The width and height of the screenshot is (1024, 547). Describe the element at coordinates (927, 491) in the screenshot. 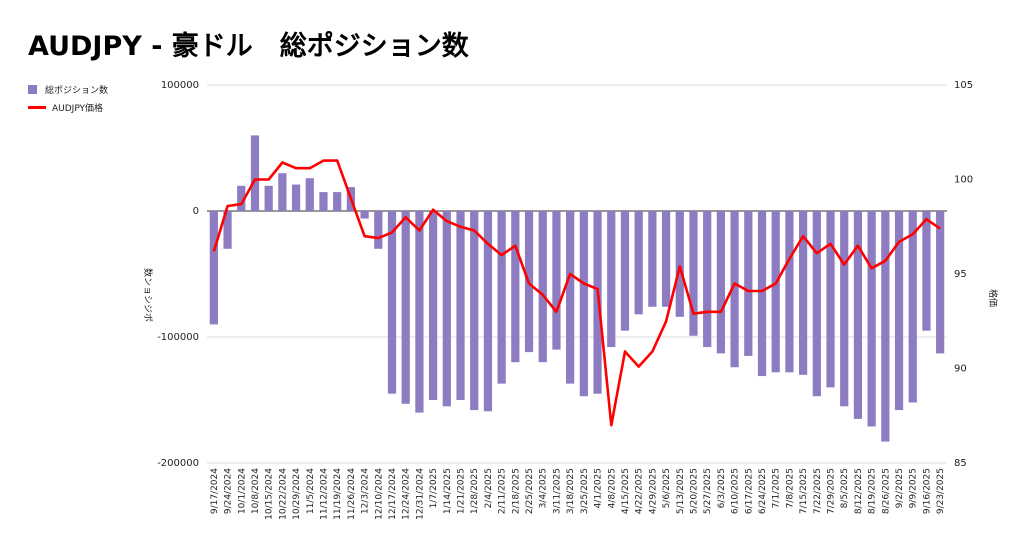

I see `x-tick-label: 9/16/2025` at that location.